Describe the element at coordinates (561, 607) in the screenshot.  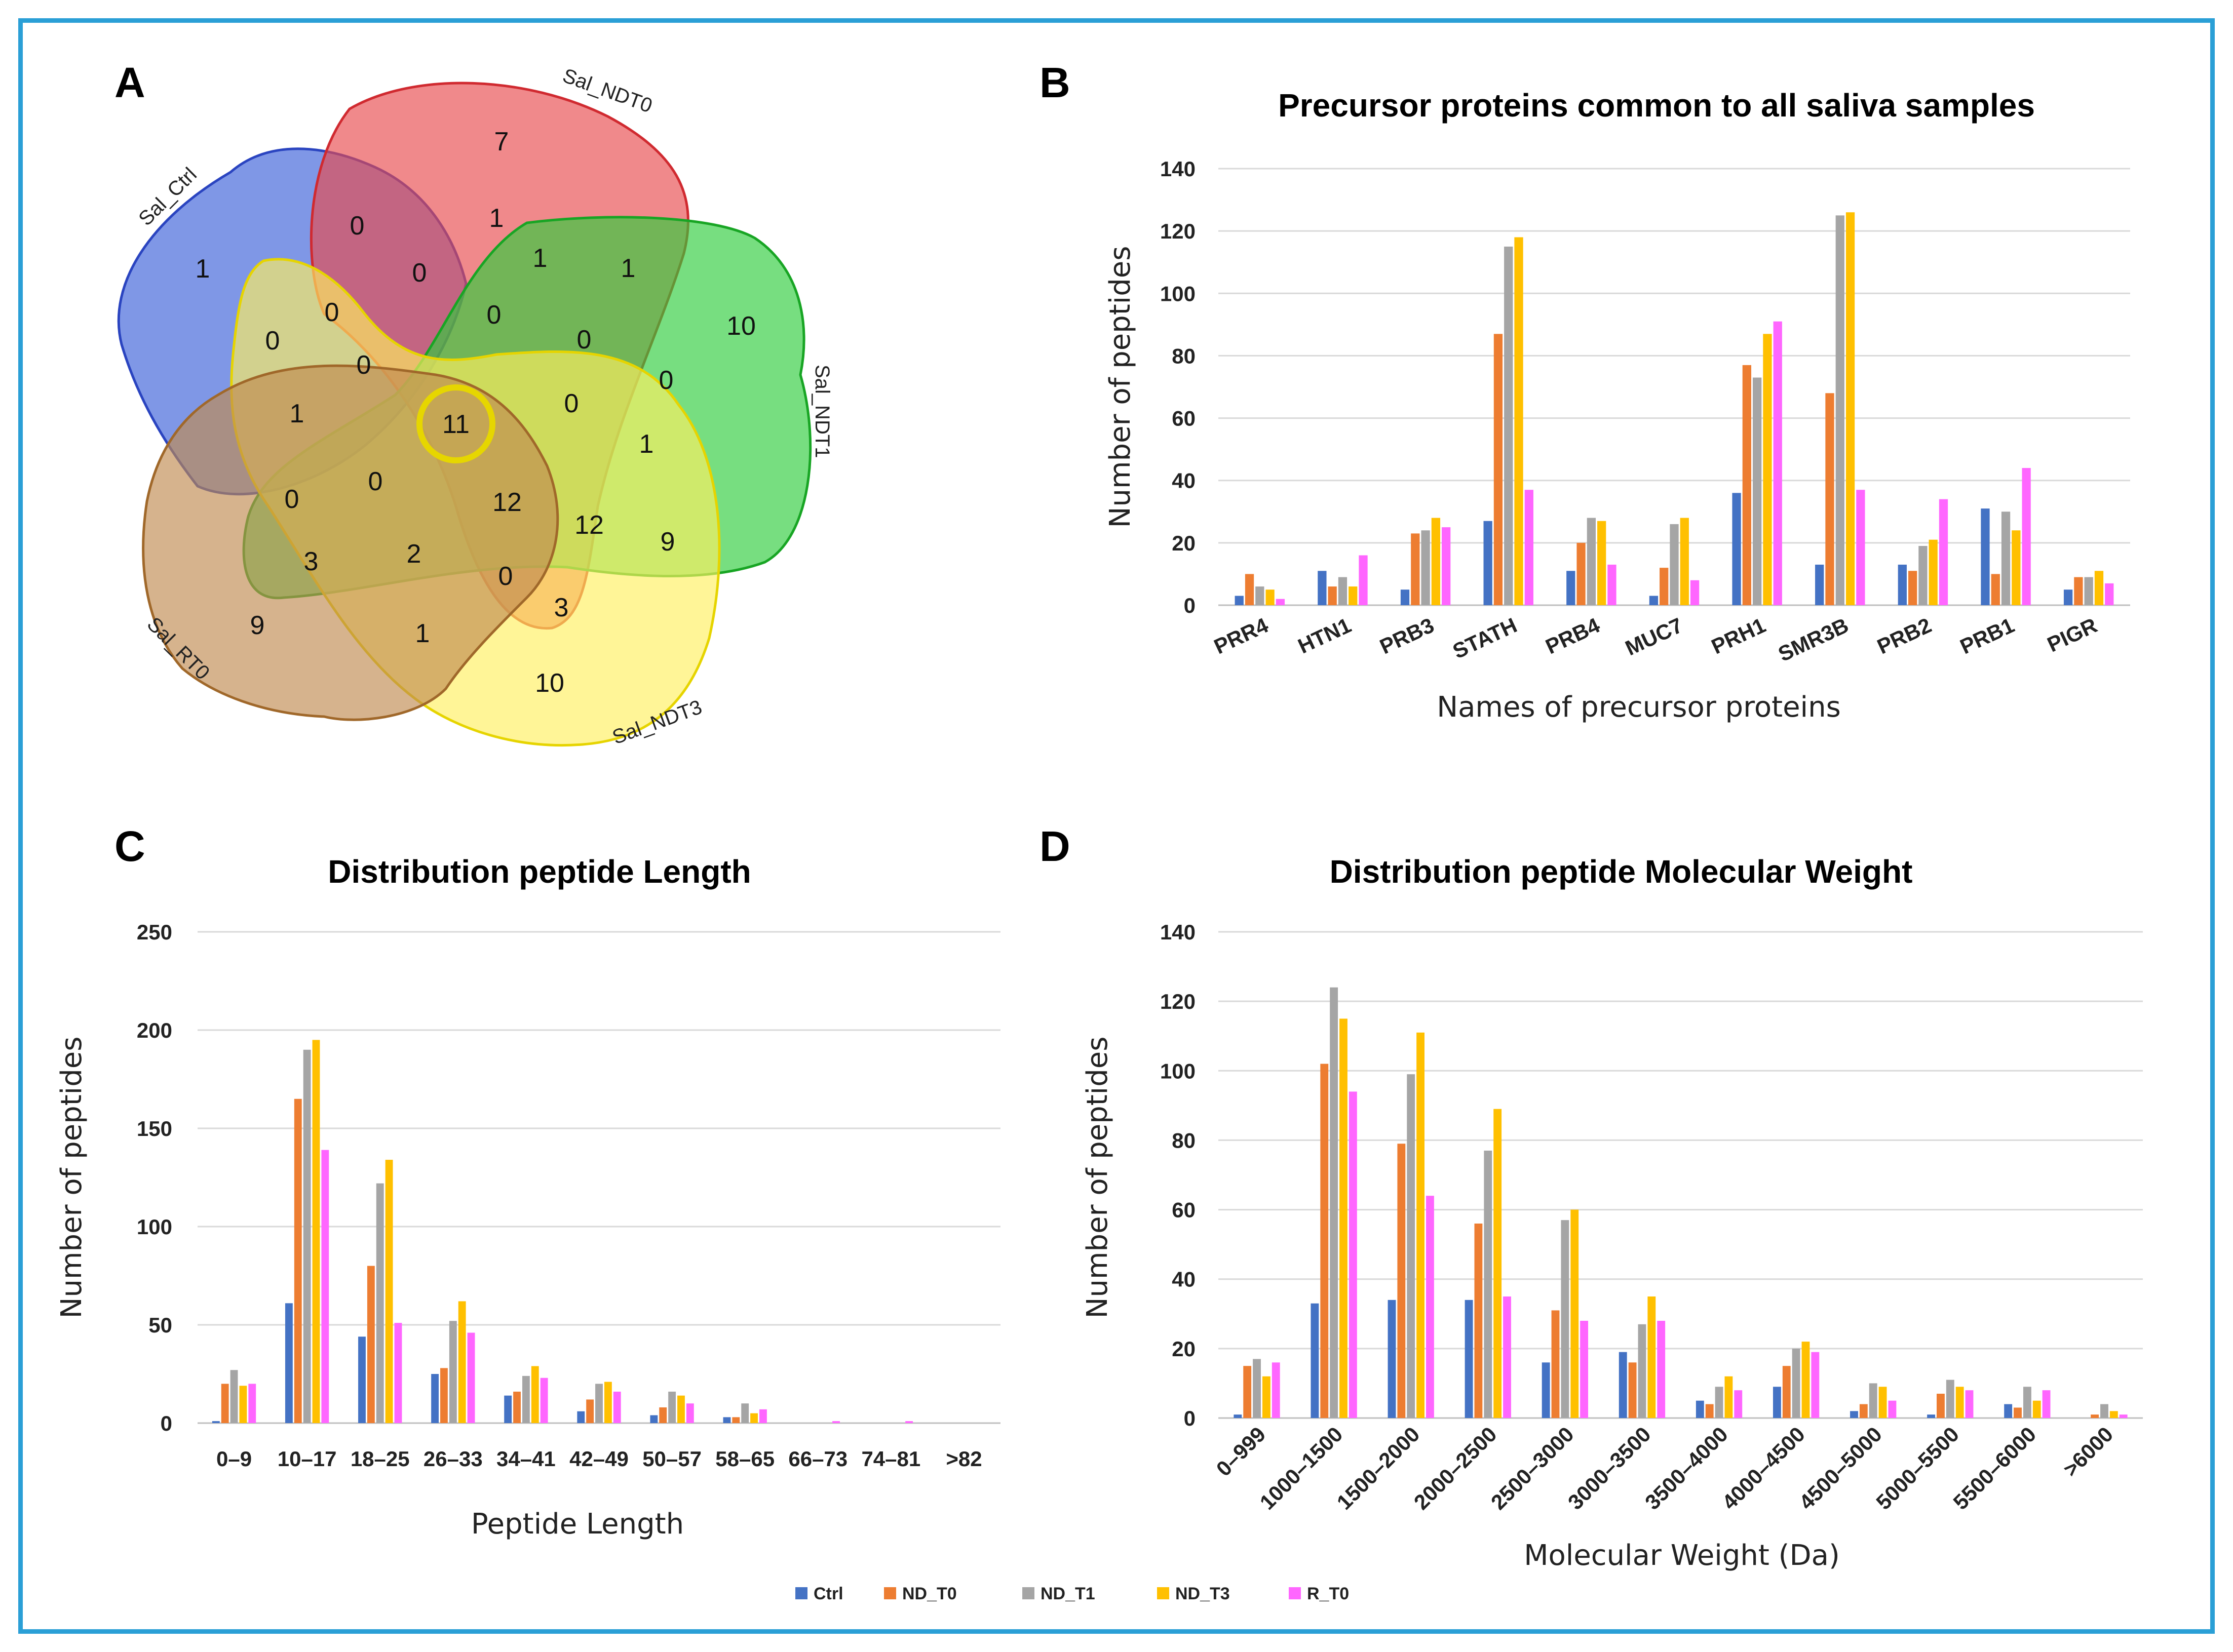
I see `venn-value: 3` at that location.